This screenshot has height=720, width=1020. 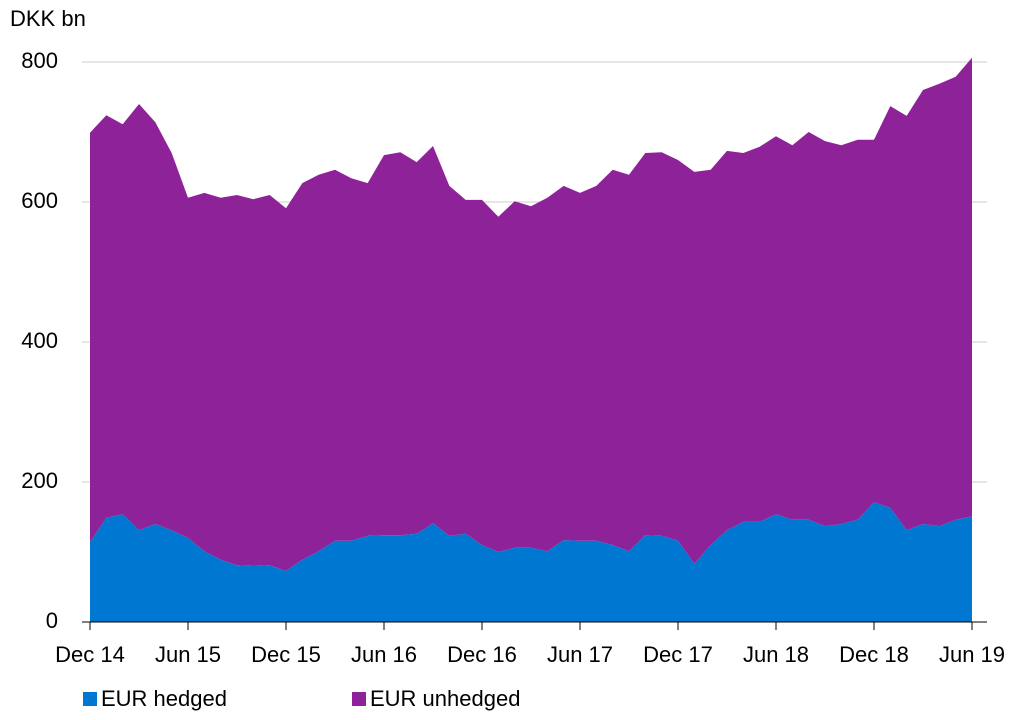 I want to click on legend-label: EUR unhedged, so click(x=445, y=698).